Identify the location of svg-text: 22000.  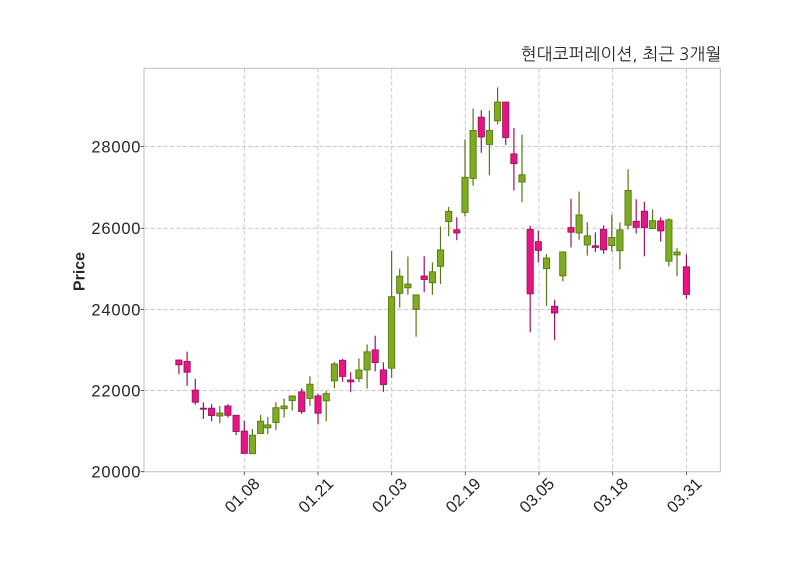
(116, 391).